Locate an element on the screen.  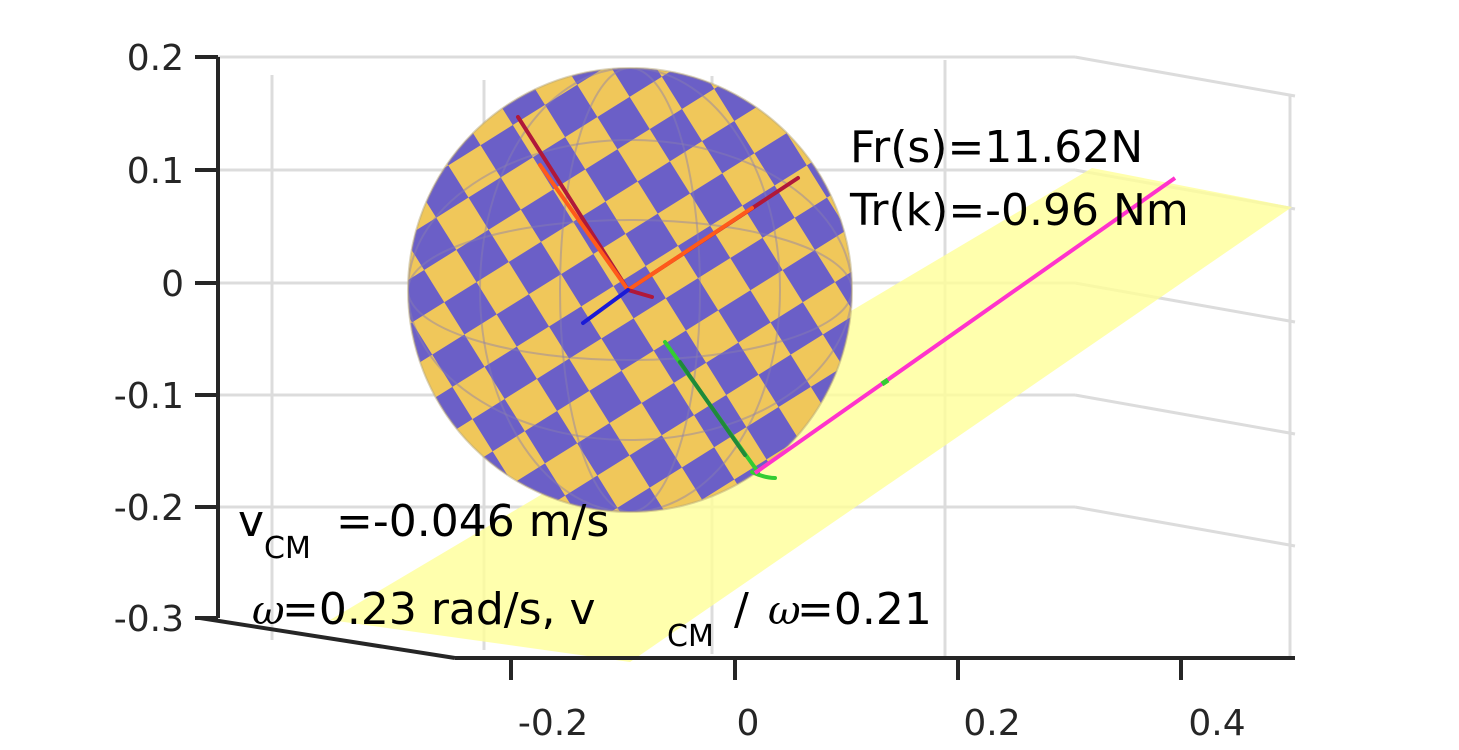
vcm-annotation: v CM =-0.046 m/s is located at coordinates (423, 531).